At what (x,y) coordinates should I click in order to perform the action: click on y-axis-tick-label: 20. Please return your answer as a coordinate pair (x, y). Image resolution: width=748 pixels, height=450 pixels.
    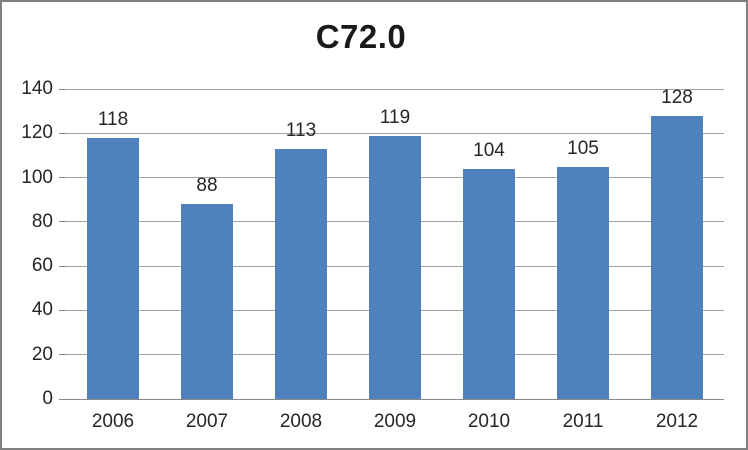
    Looking at the image, I should click on (42, 354).